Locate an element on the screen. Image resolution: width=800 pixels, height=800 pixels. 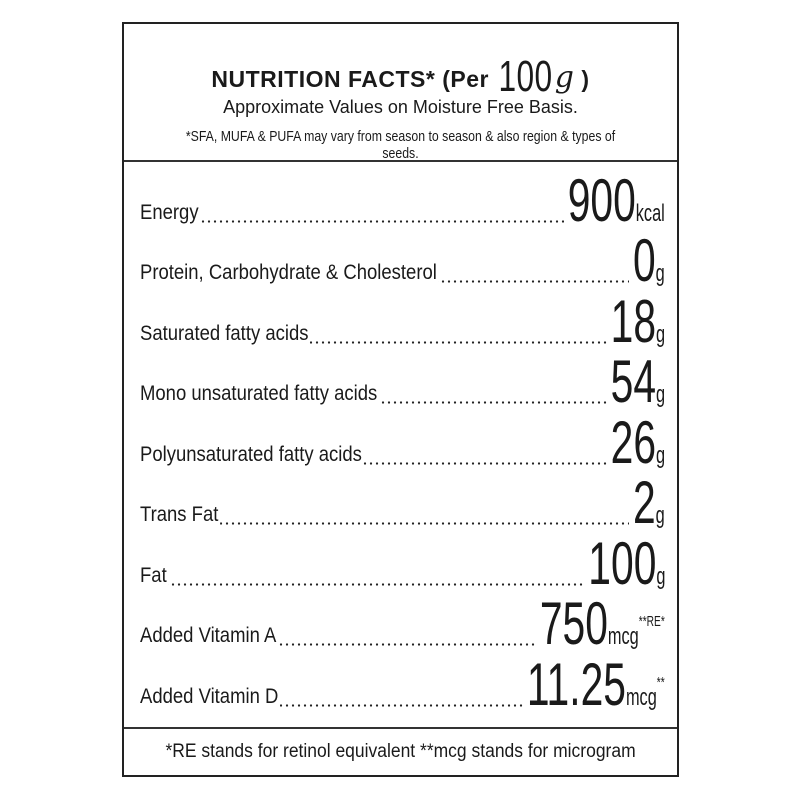
nutrient-row: Fat 100g is located at coordinates (402, 564).